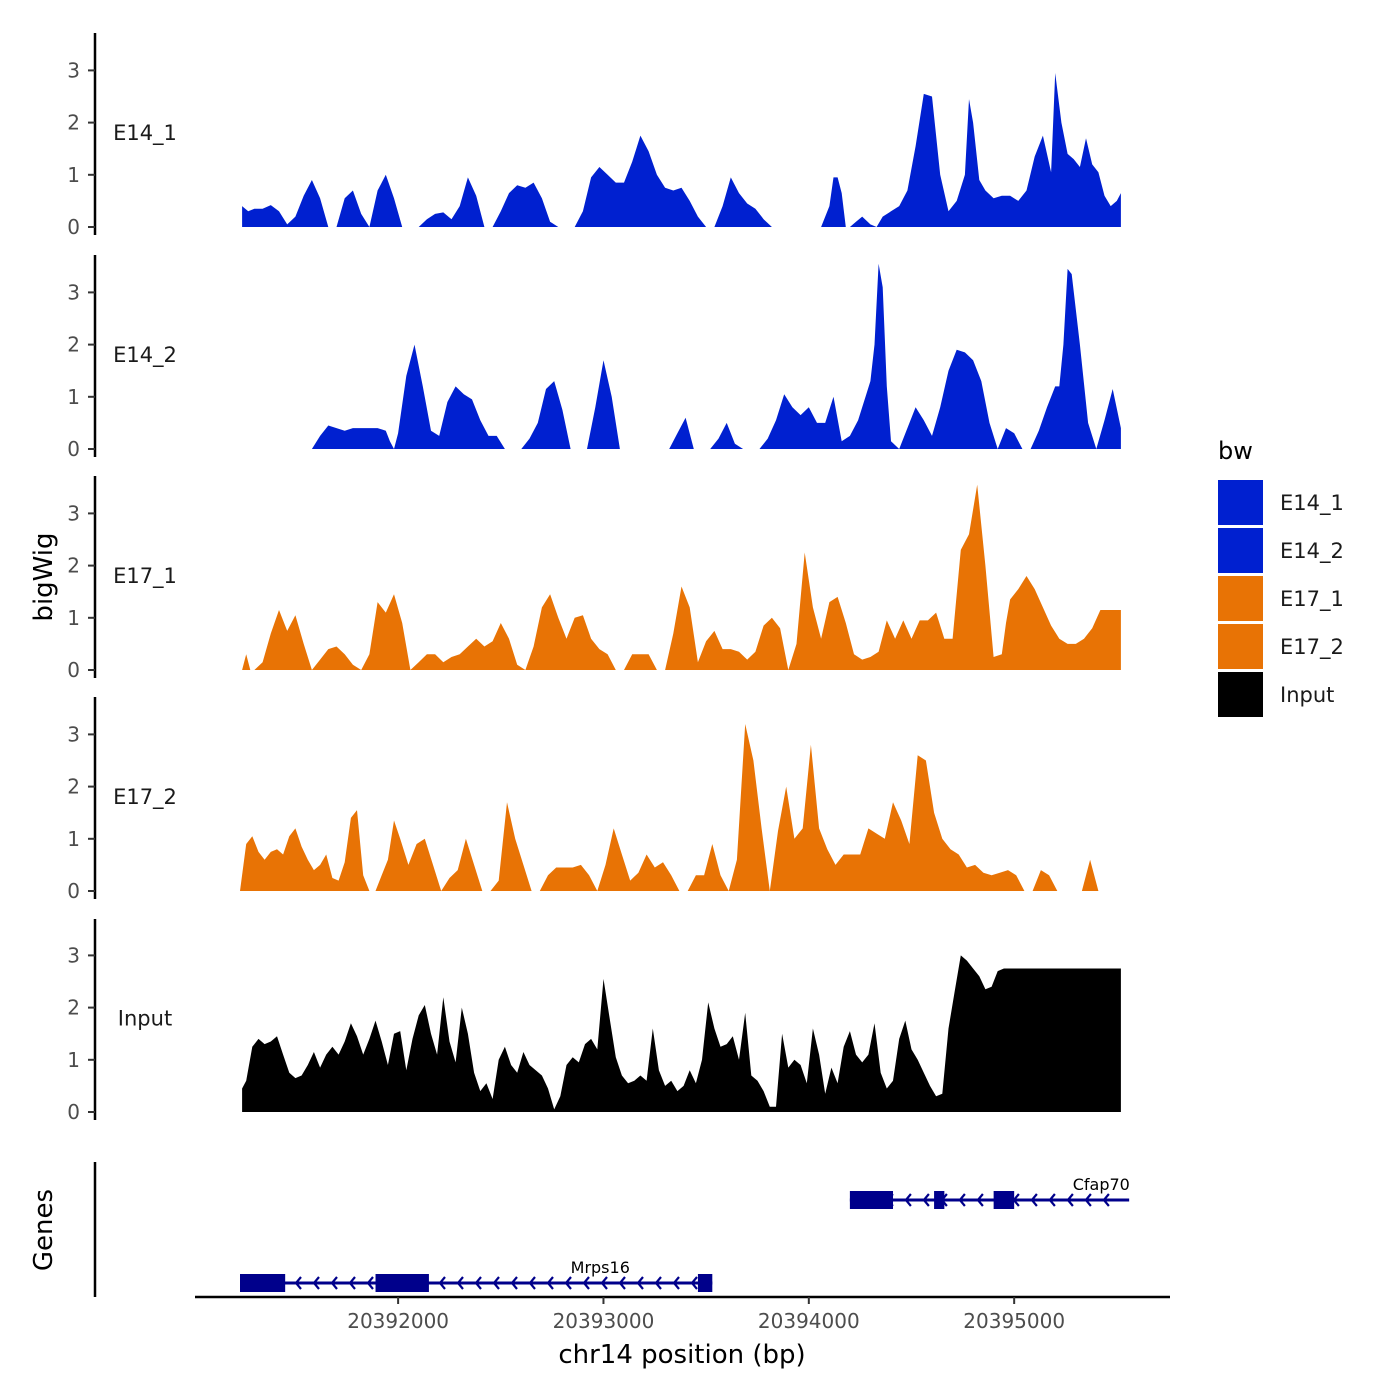 This screenshot has height=1400, width=1400. I want to click on track-Input: 0 1 2 3 Input, so click(594, 1021).